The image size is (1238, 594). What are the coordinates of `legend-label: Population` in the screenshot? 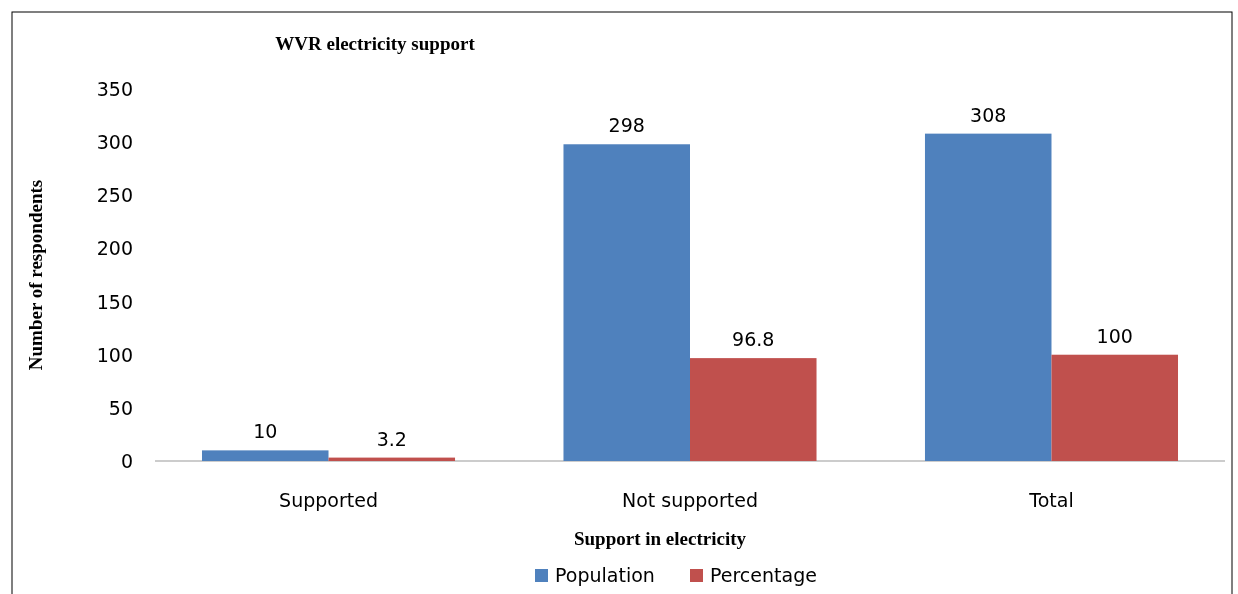 It's located at (605, 575).